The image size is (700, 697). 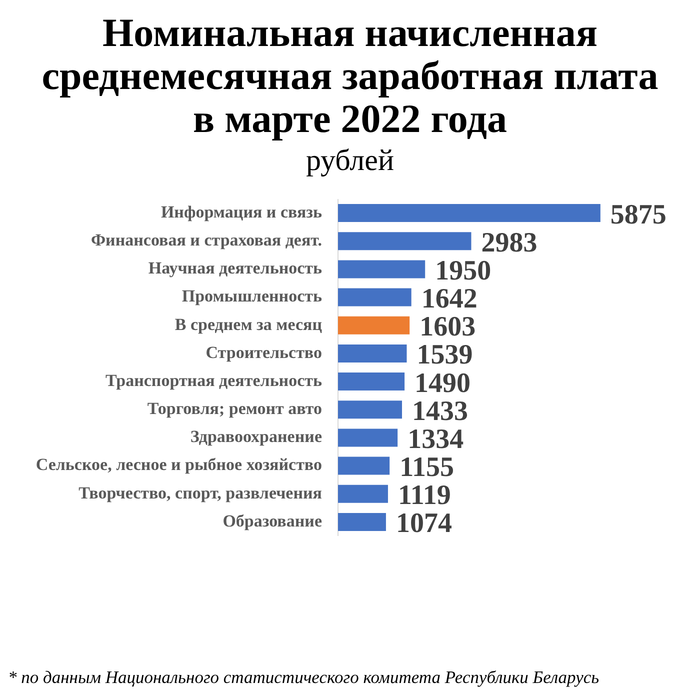 I want to click on y-tick-label: Финансовая и страховая деят., so click(x=206, y=240).